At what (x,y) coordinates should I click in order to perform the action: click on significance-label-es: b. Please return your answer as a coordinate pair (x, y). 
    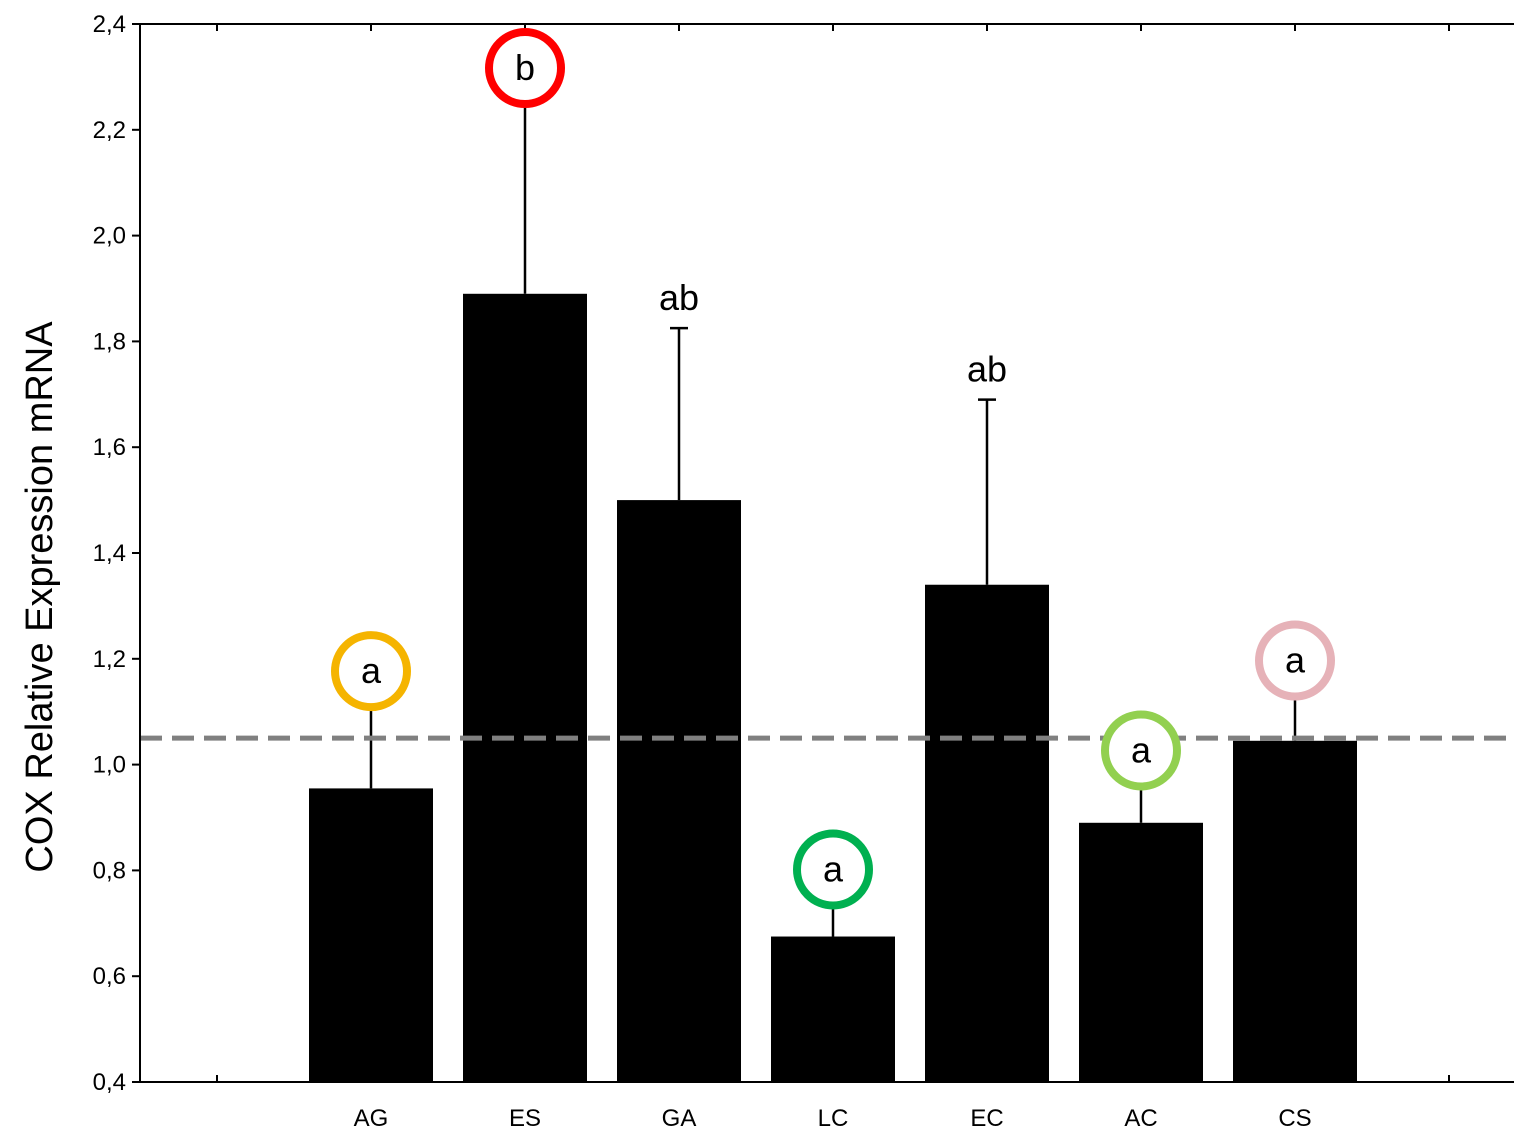
    Looking at the image, I should click on (525, 67).